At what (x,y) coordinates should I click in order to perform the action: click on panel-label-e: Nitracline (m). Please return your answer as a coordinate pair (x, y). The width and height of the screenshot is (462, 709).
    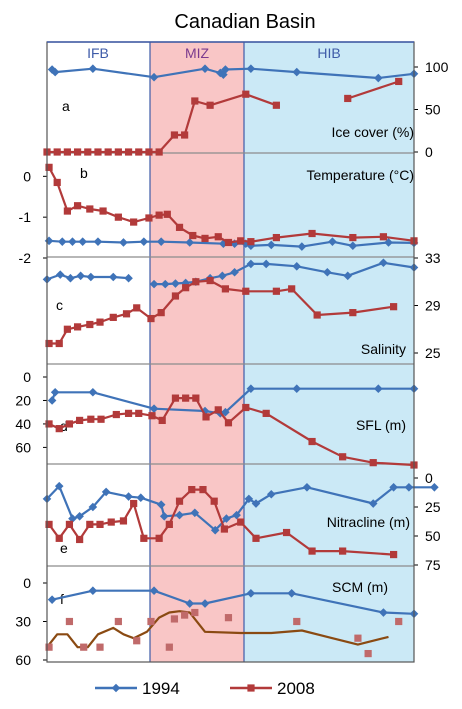
    Looking at the image, I should click on (368, 522).